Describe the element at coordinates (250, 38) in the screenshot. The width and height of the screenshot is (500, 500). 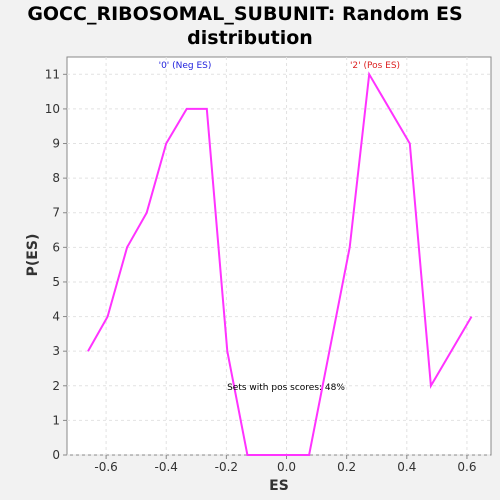
I see `chart-title-line2: distribution` at that location.